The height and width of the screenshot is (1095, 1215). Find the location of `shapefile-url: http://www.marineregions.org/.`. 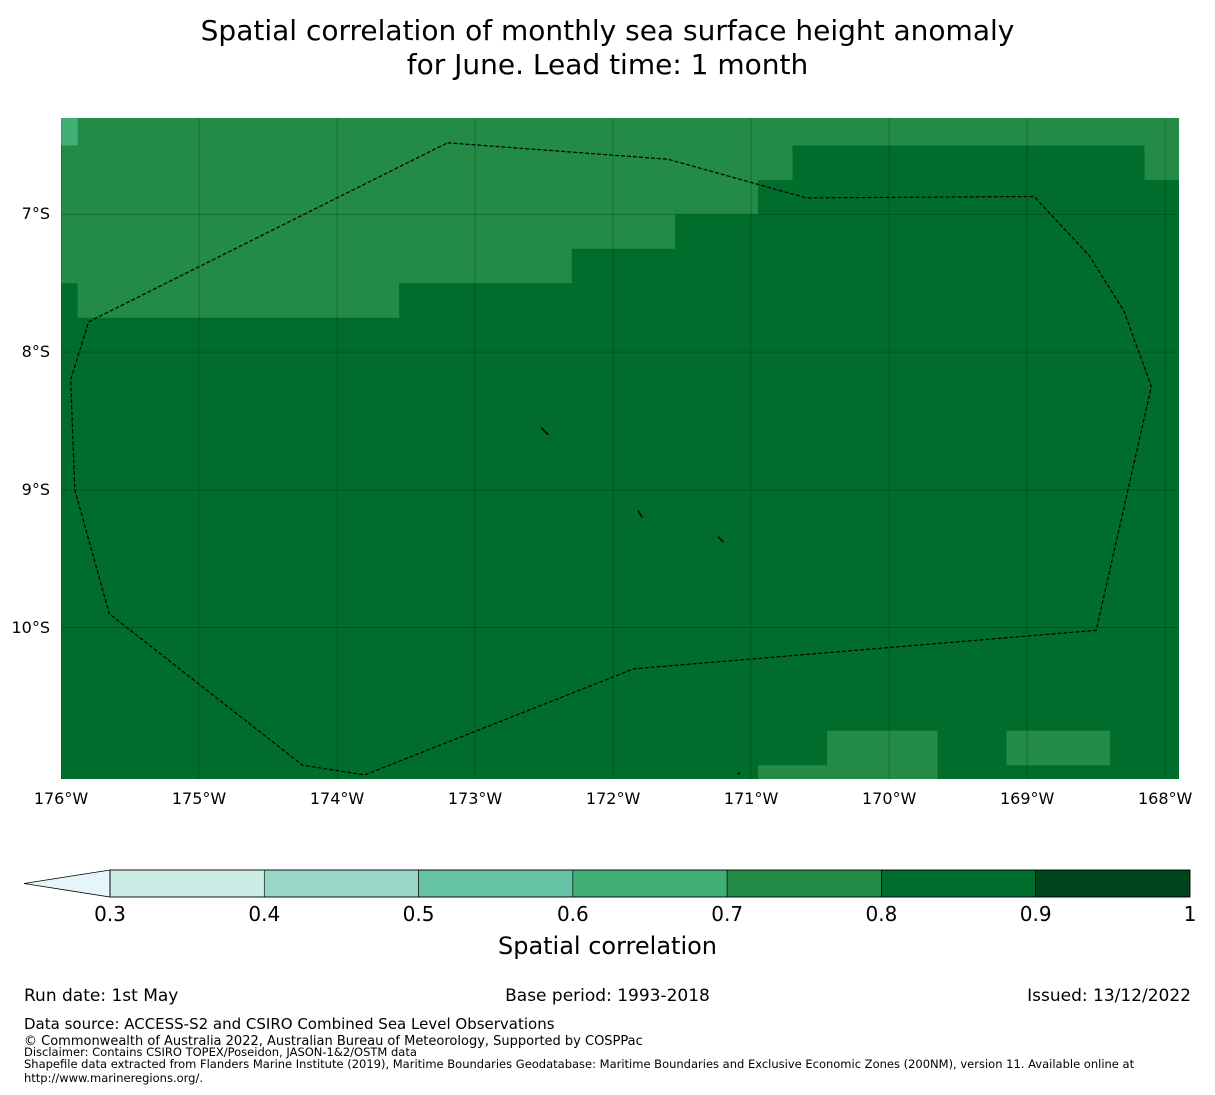

shapefile-url: http://www.marineregions.org/. is located at coordinates (113, 1078).